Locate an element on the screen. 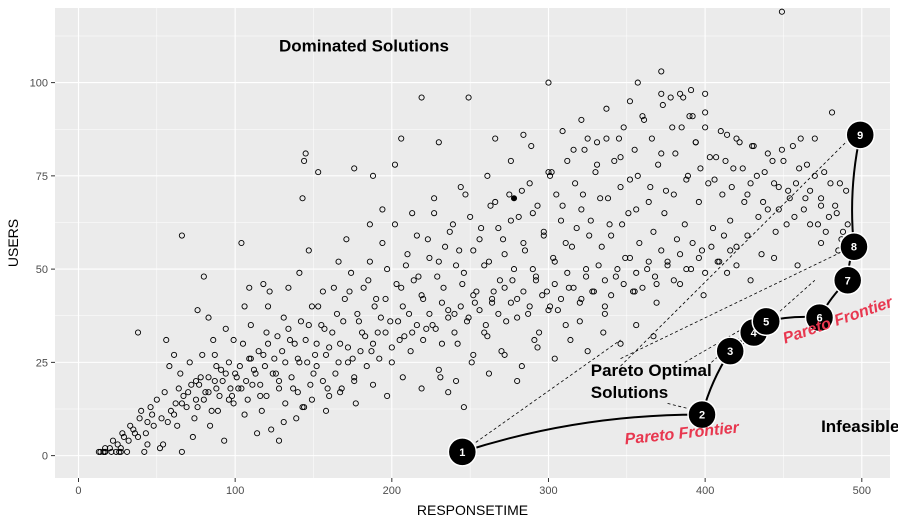 The image size is (898, 521). pareto-node-label: 8 is located at coordinates (854, 248).